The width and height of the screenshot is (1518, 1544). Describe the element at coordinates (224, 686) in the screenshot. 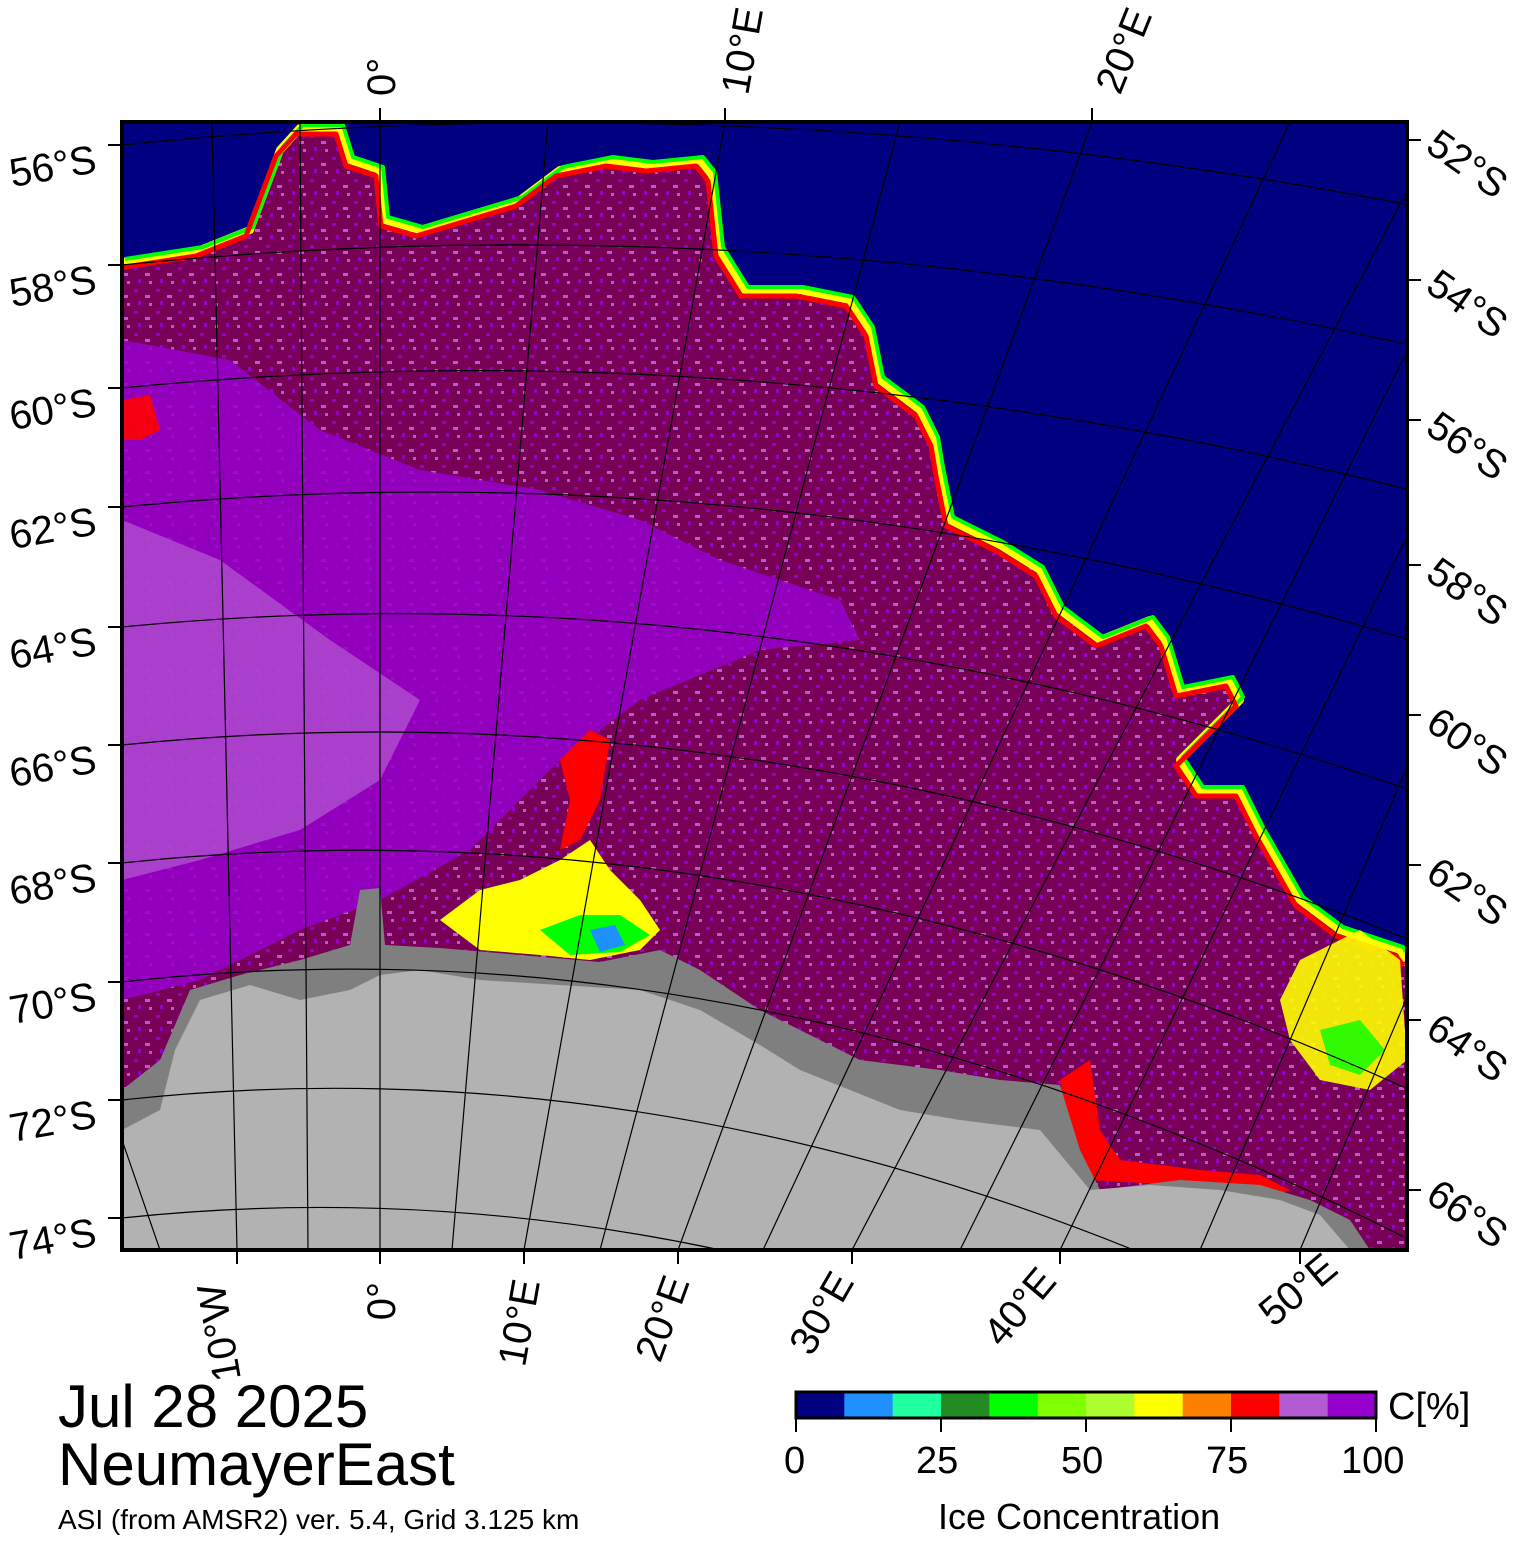

I see `meridian-10w` at that location.